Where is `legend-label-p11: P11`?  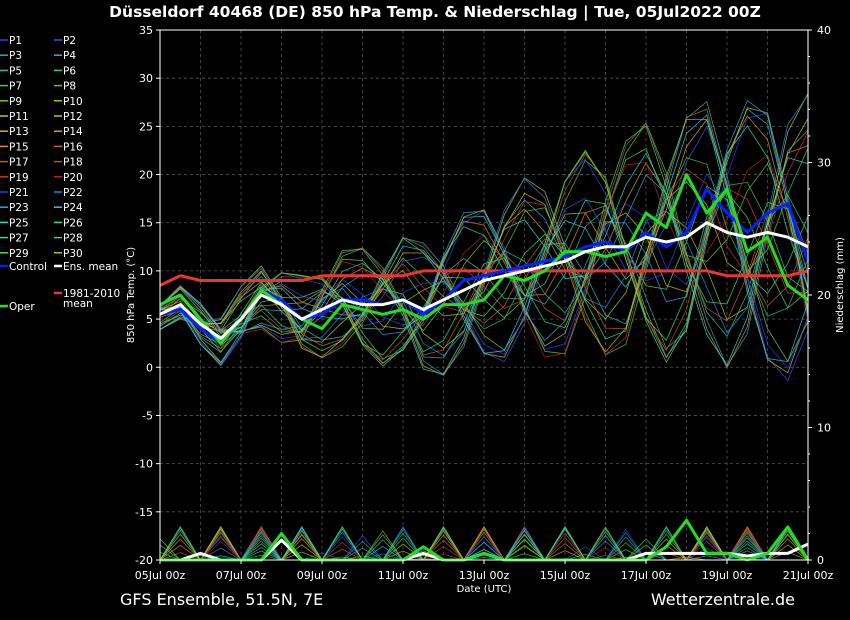
legend-label-p11: P11 is located at coordinates (19, 117).